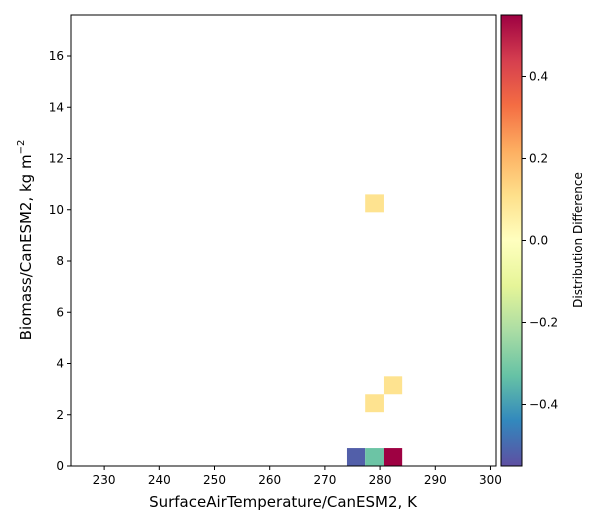 This screenshot has height=525, width=600. What do you see at coordinates (543, 405) in the screenshot?
I see `colorbar-tick-label: −0.4` at bounding box center [543, 405].